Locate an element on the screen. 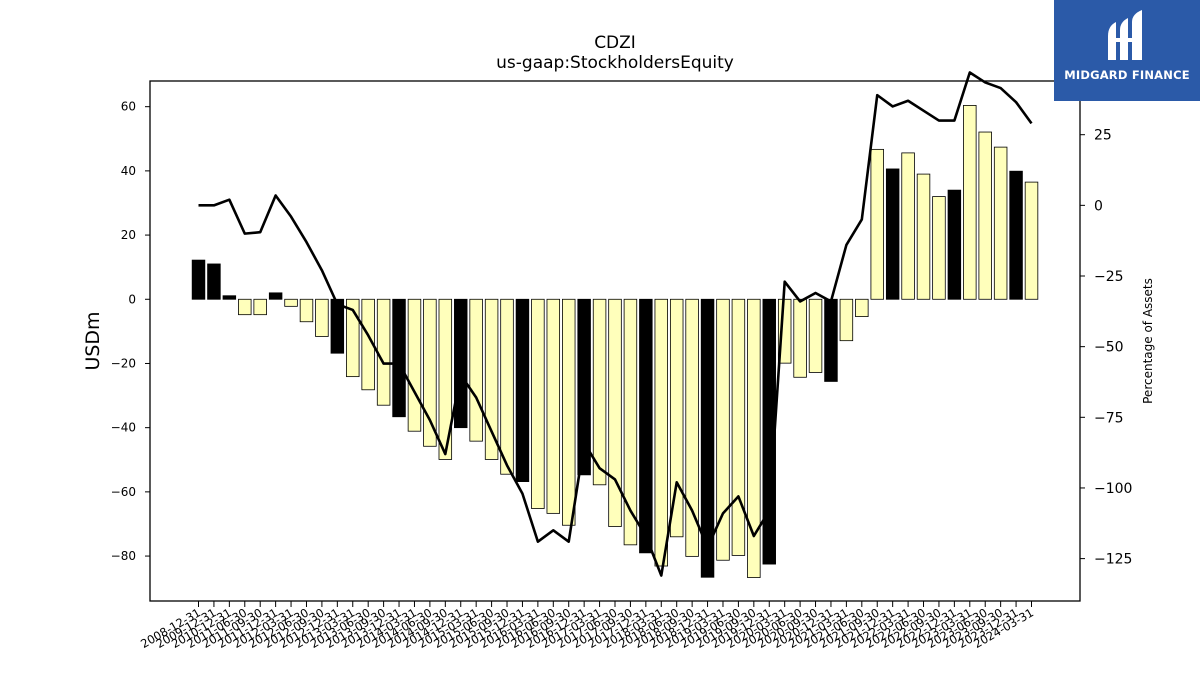  y-tick-label: 0 is located at coordinates (132, 299).